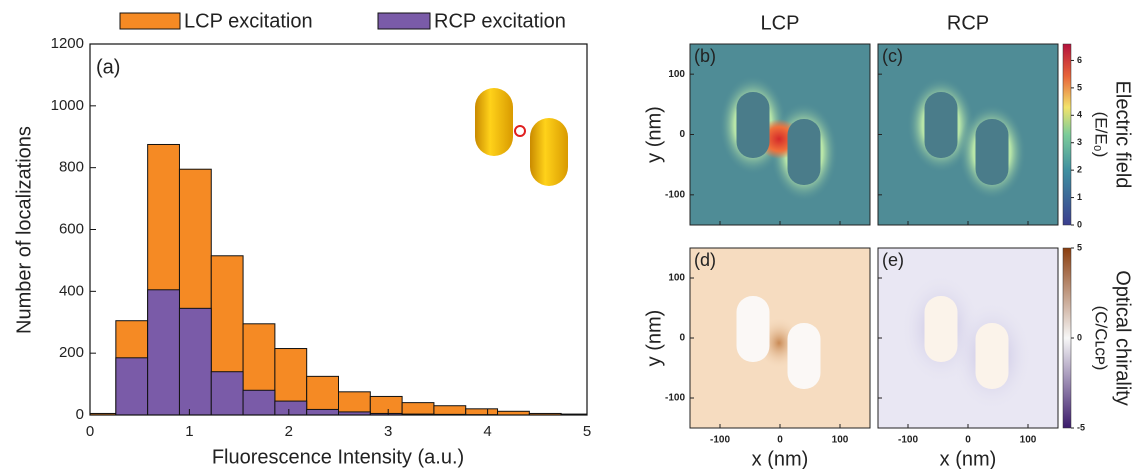 The height and width of the screenshot is (469, 1140). What do you see at coordinates (71, 167) in the screenshot?
I see `y-tick-label: 800` at bounding box center [71, 167].